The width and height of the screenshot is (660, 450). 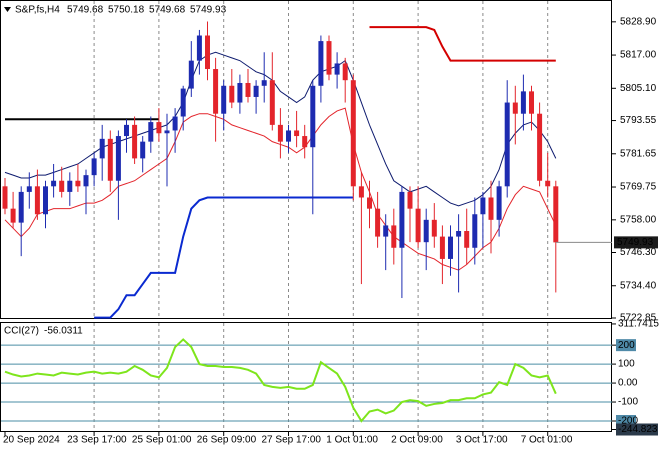 I want to click on x-tick-label: 27 Sep 17:00, so click(x=292, y=440).